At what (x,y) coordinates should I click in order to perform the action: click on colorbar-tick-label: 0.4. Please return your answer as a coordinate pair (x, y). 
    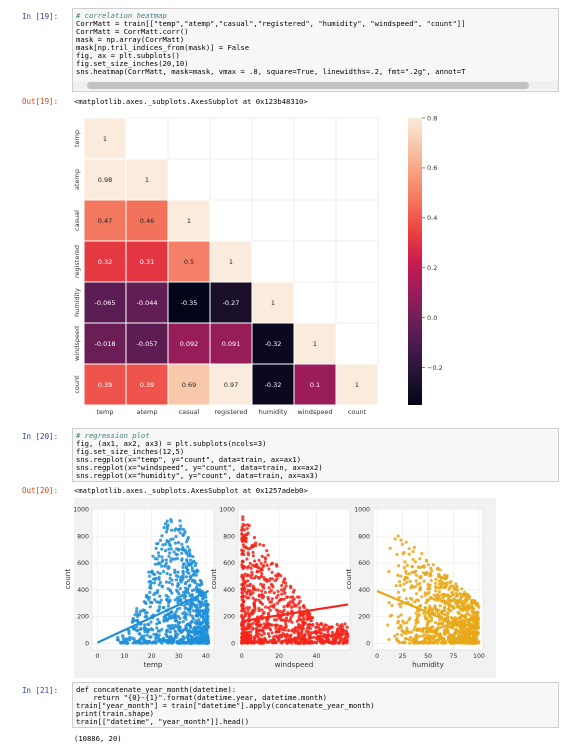
    Looking at the image, I should click on (432, 218).